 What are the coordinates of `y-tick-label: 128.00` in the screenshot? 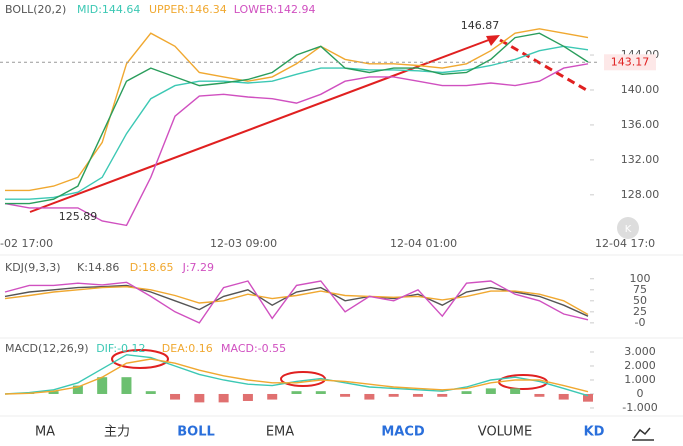 It's located at (640, 194).